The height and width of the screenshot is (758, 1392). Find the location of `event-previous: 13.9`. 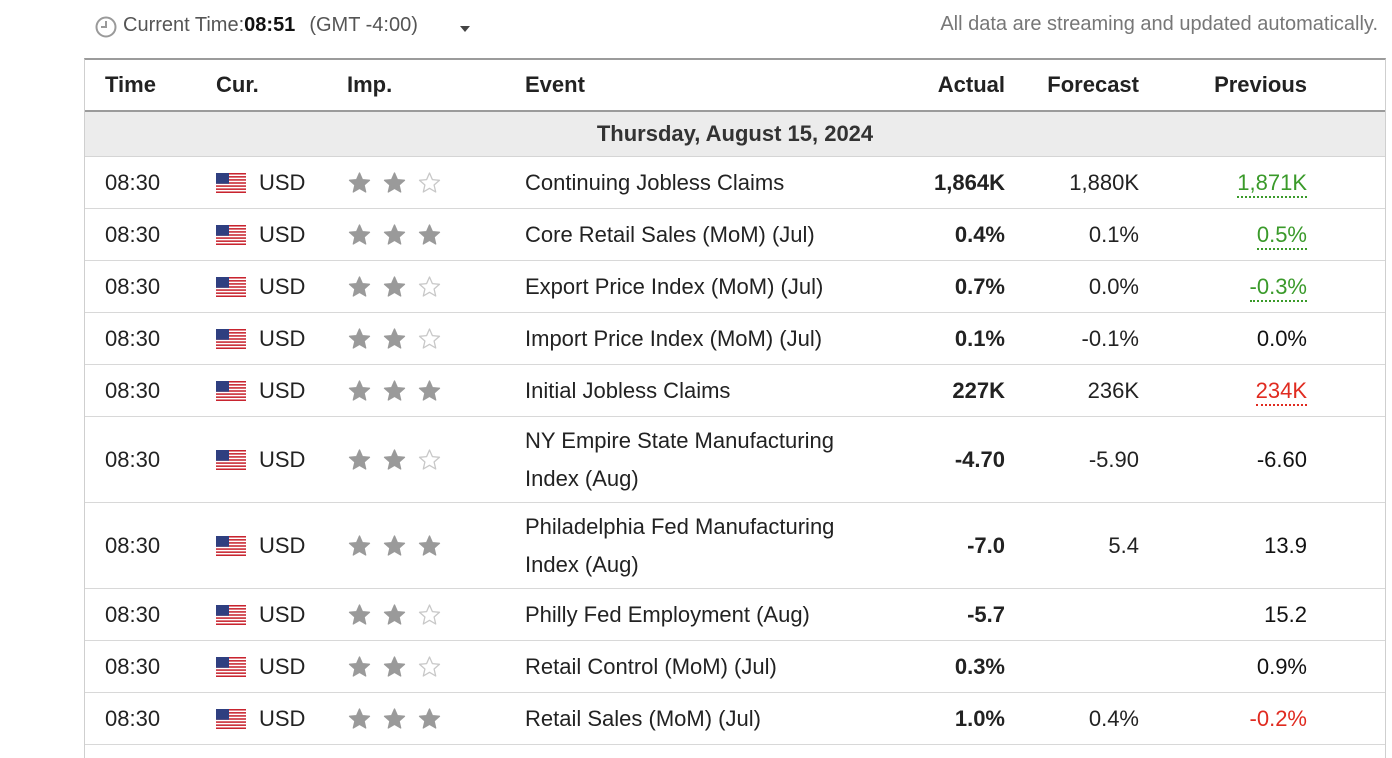

event-previous: 13.9 is located at coordinates (1285, 545).